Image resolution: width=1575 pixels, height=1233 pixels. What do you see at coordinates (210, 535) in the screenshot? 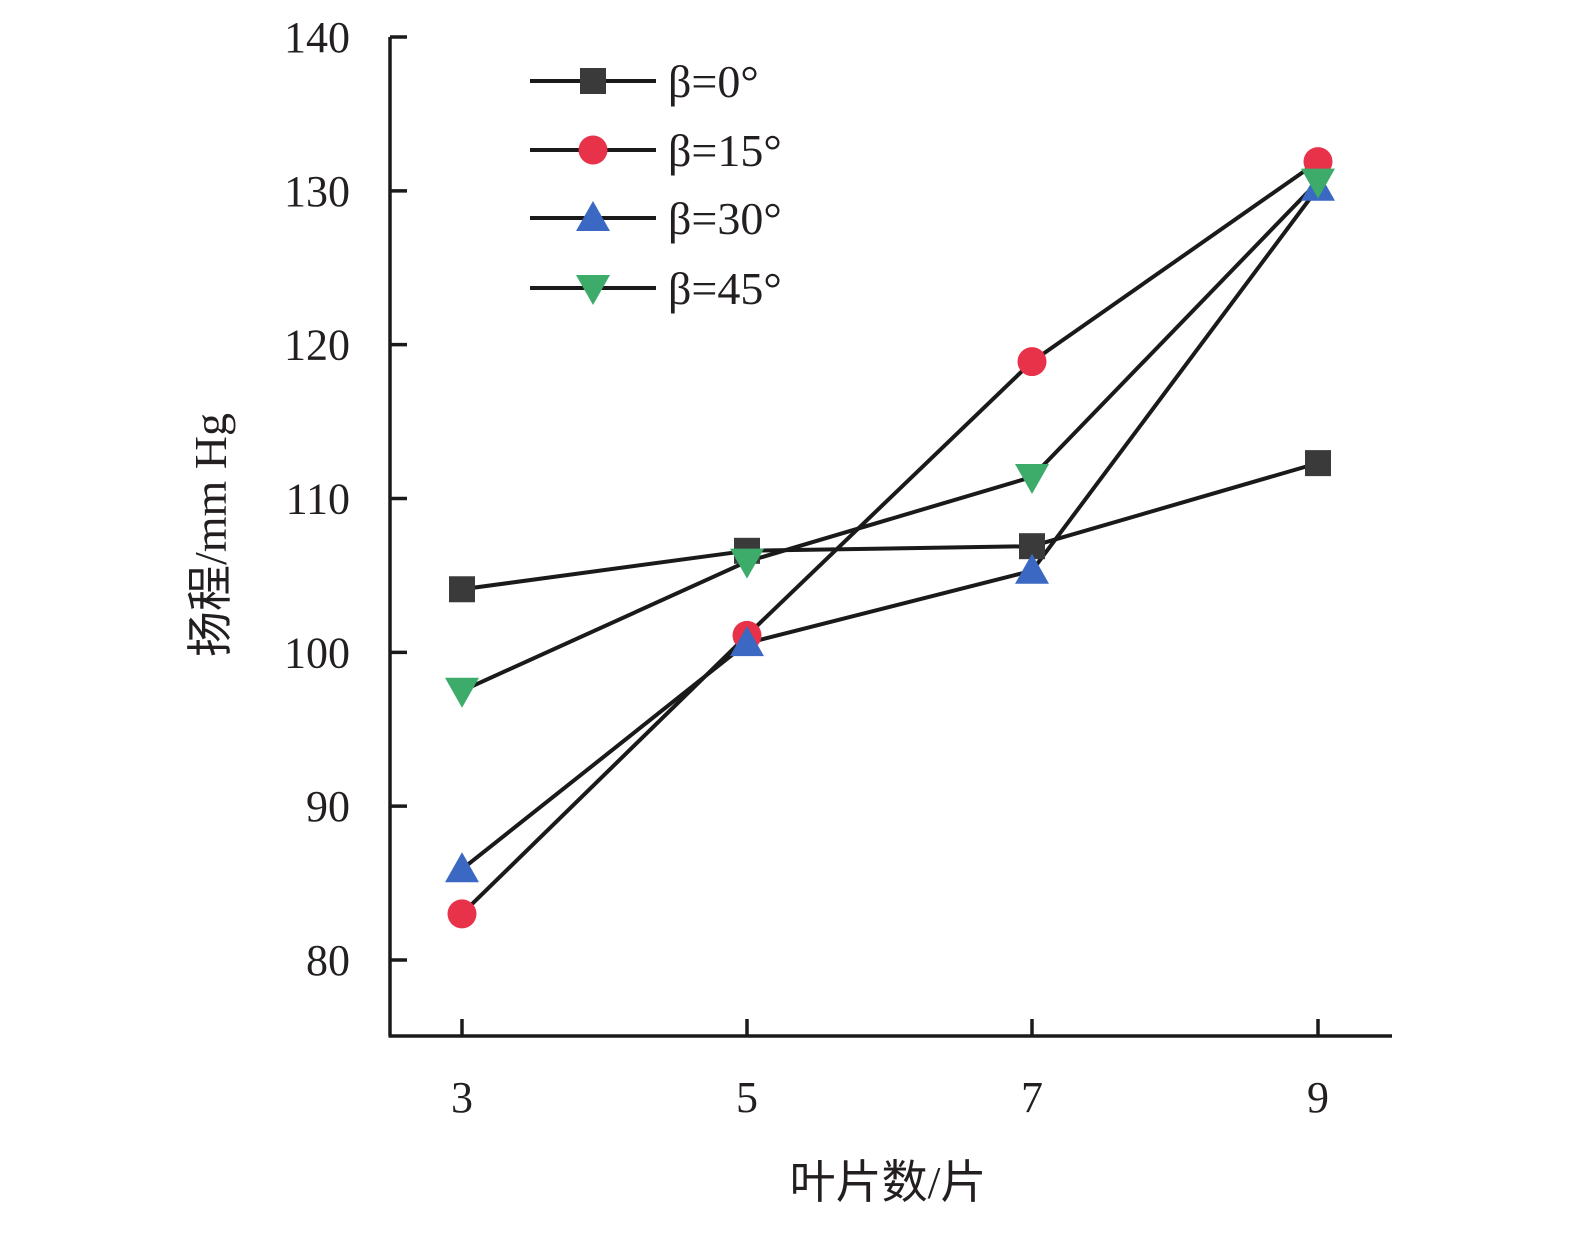
I see `y-axis-title: 扬程/mm Hg` at bounding box center [210, 535].